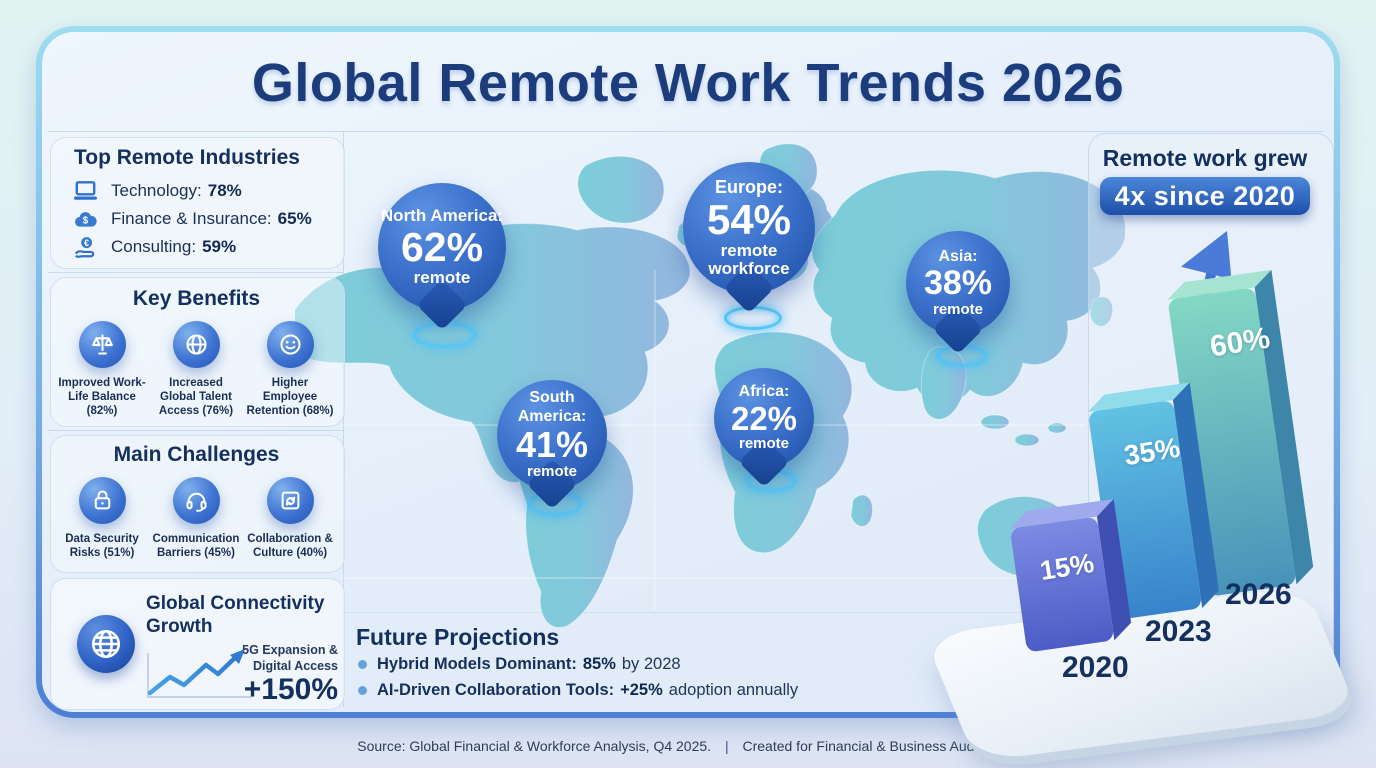 The height and width of the screenshot is (768, 1376). Describe the element at coordinates (1258, 594) in the screenshot. I see `year-label-2026: 2026` at that location.